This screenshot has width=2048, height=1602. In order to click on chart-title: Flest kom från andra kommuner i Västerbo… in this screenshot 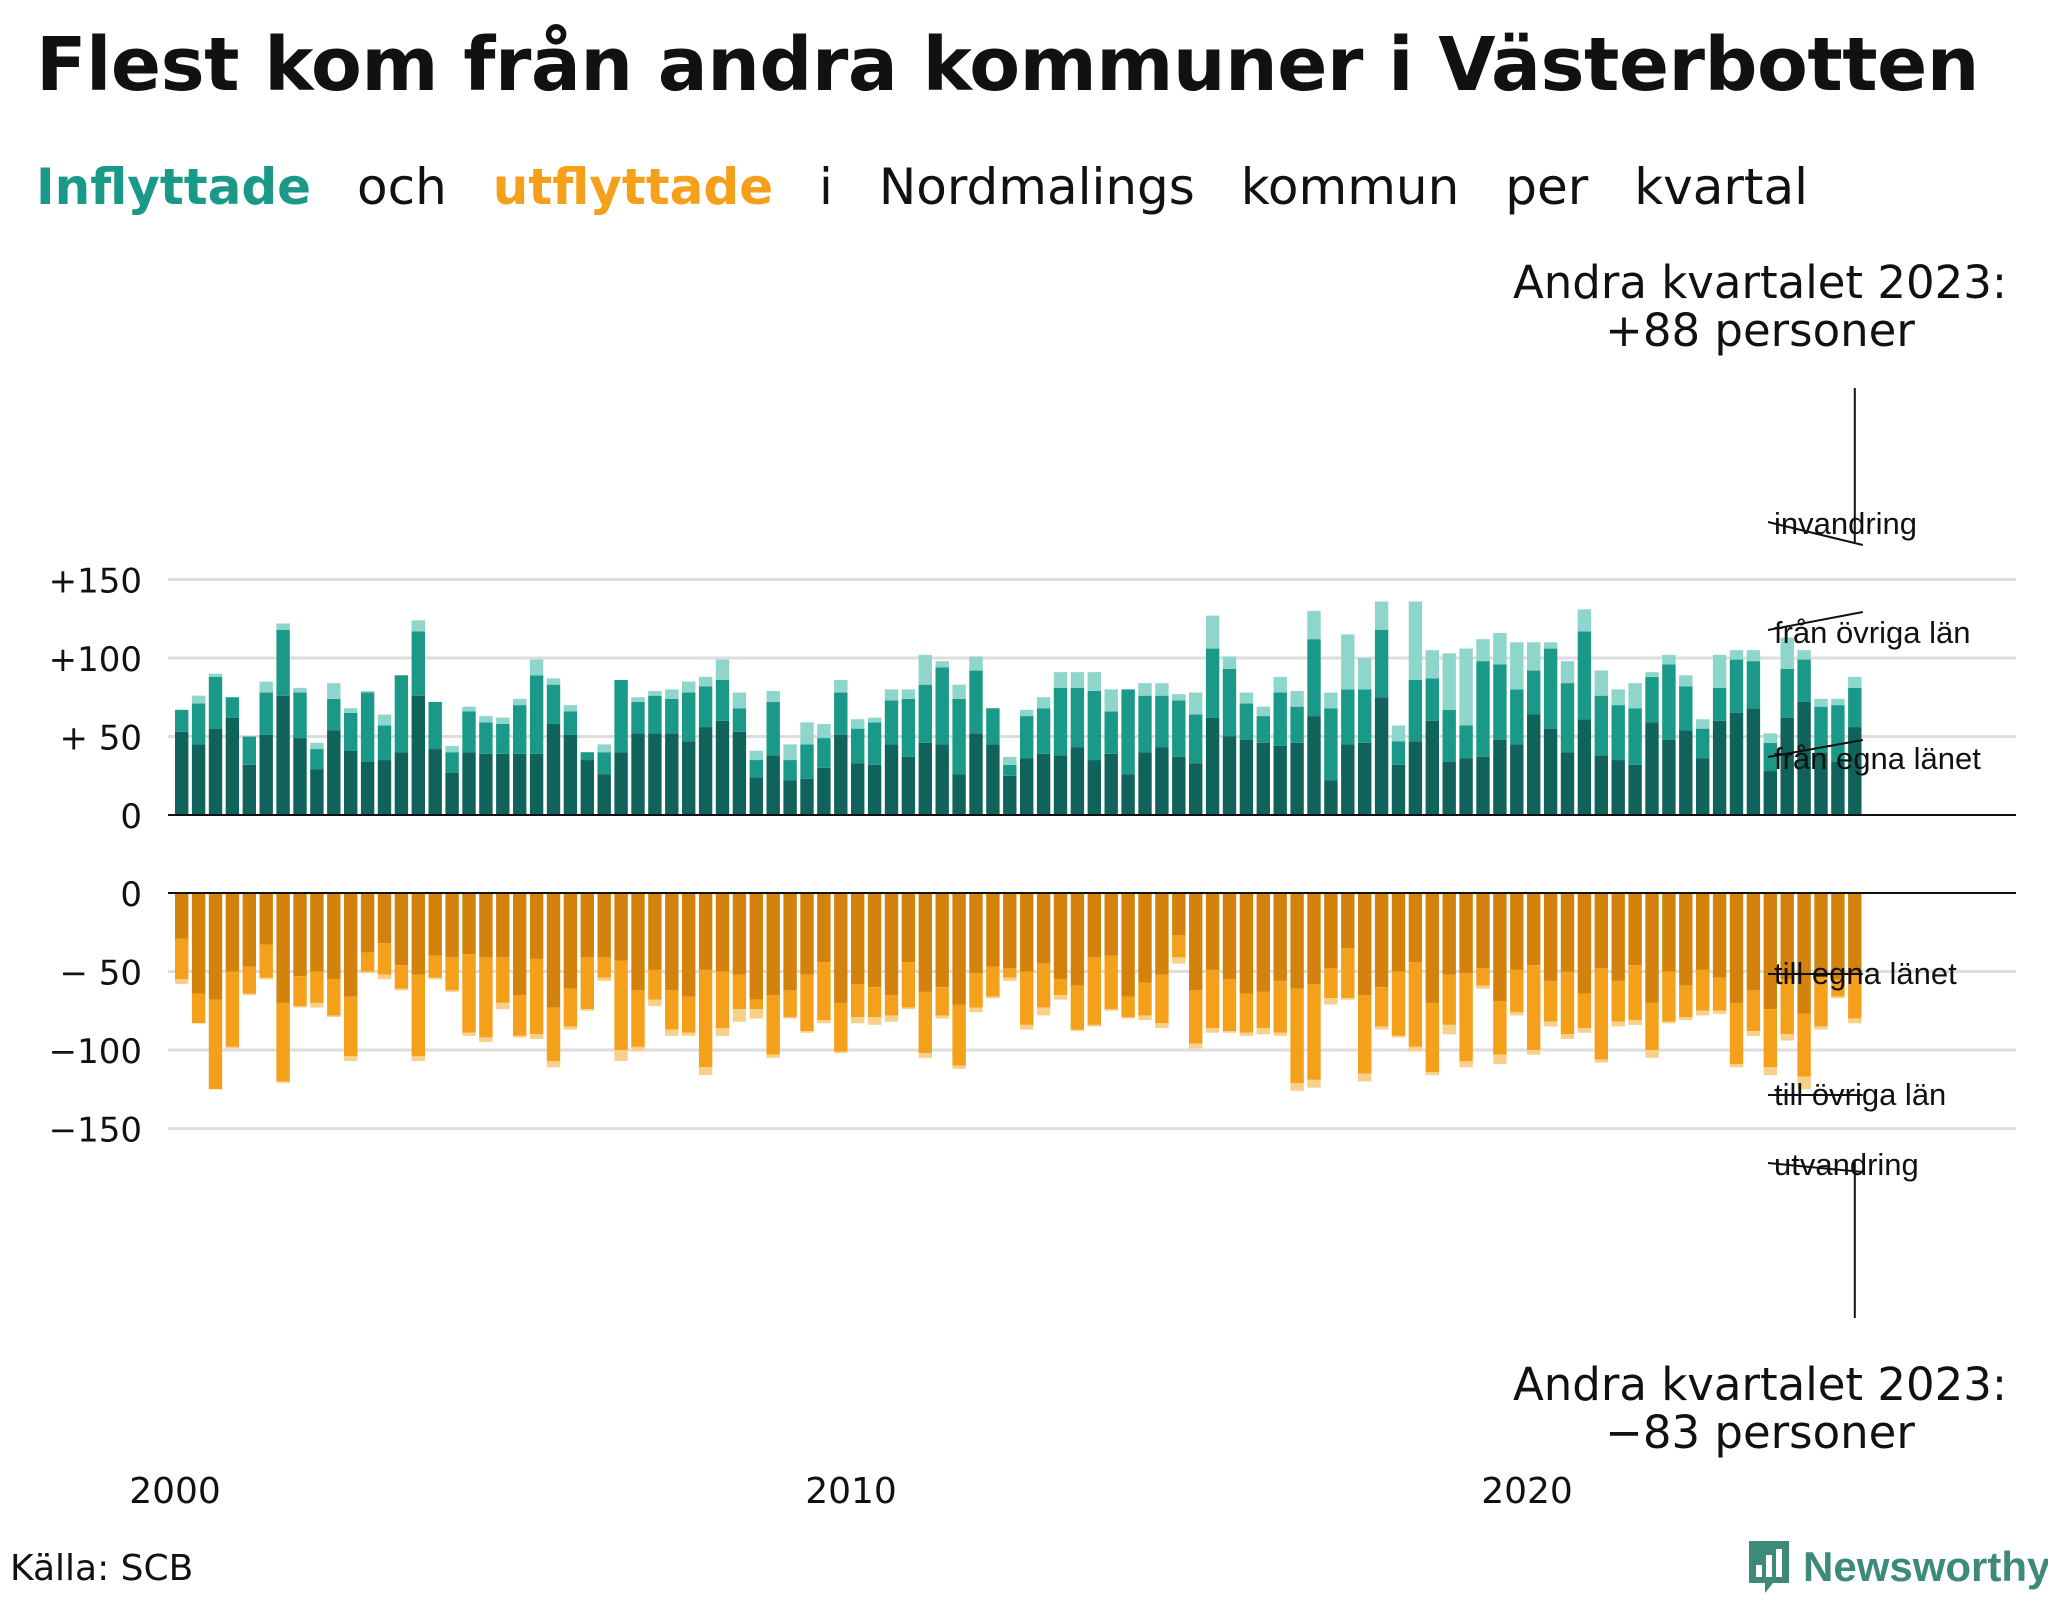, I will do `click(1007, 65)`.